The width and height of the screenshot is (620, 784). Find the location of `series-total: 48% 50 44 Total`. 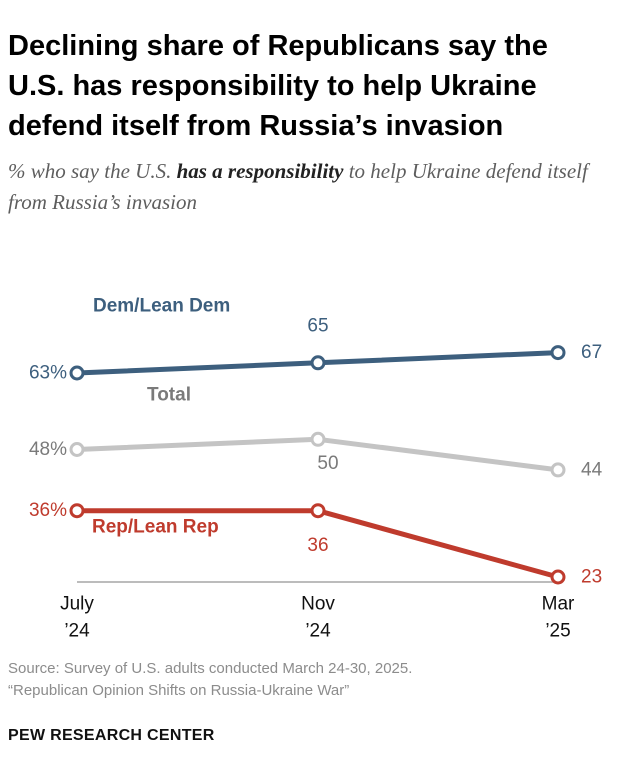

series-total: 48% 50 44 Total is located at coordinates (316, 433).